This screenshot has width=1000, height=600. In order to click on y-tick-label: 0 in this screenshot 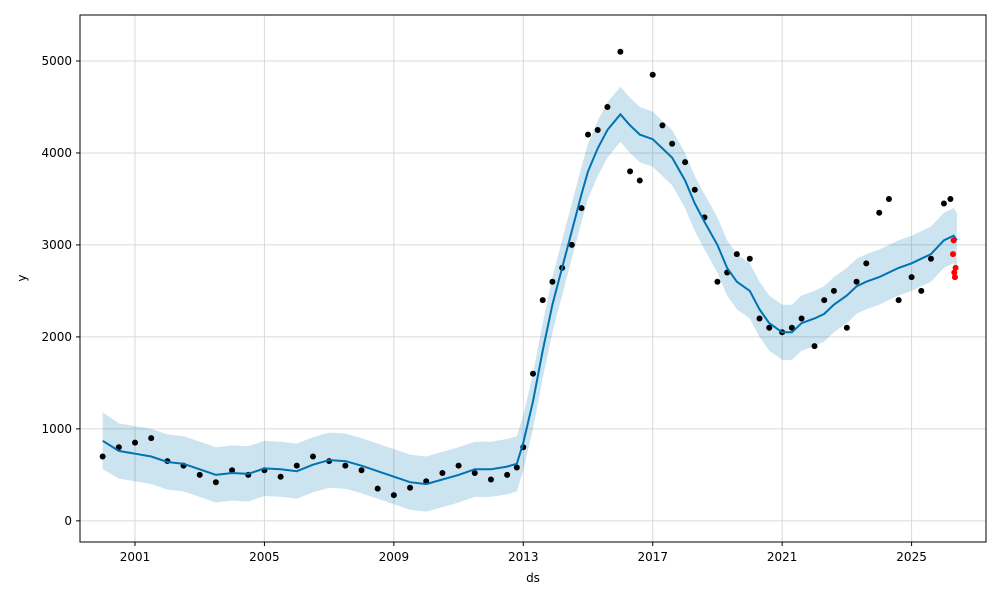, I will do `click(68, 521)`.